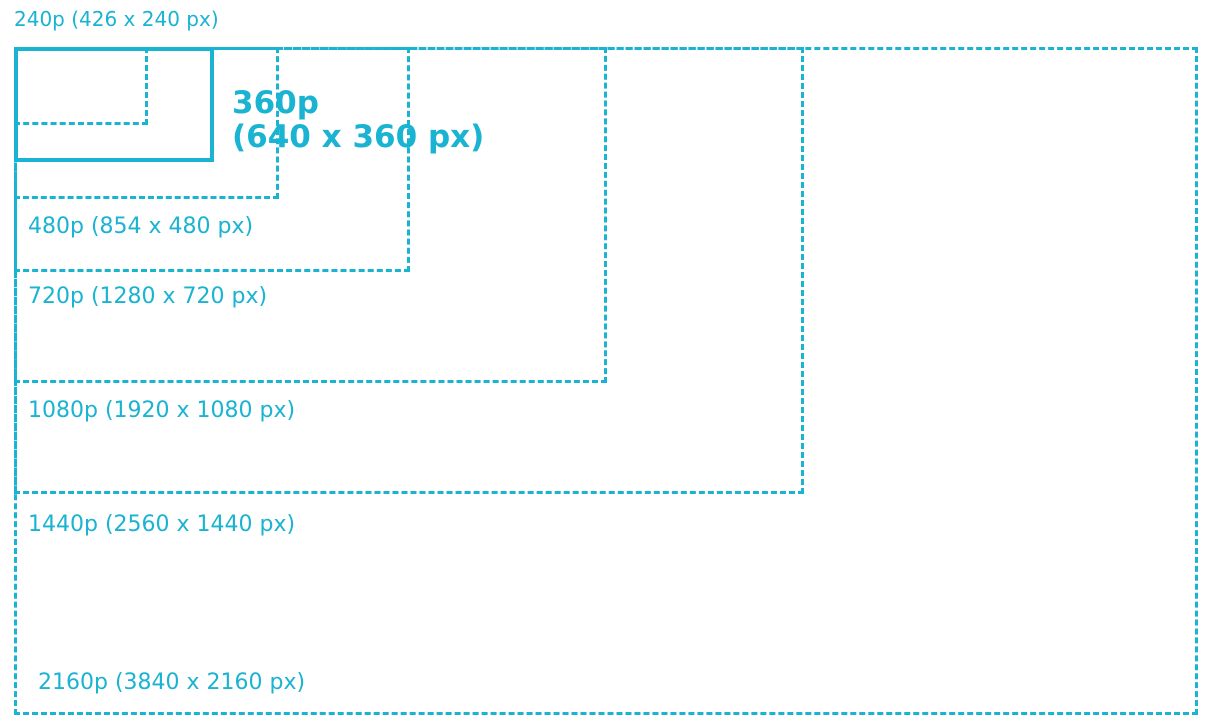 Image resolution: width=1216 pixels, height=725 pixels. I want to click on label-360p: 360p (640 x 360 px), so click(358, 120).